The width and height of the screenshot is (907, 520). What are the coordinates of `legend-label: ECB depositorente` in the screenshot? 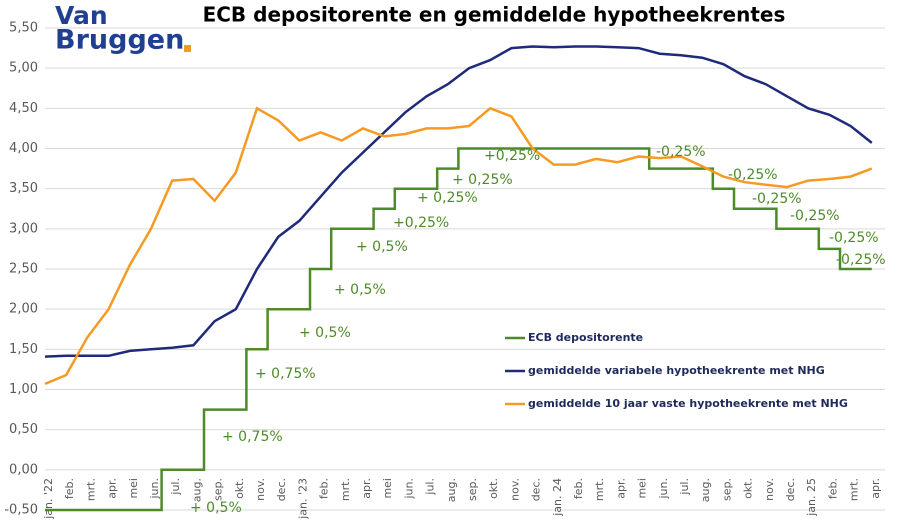 It's located at (585, 337).